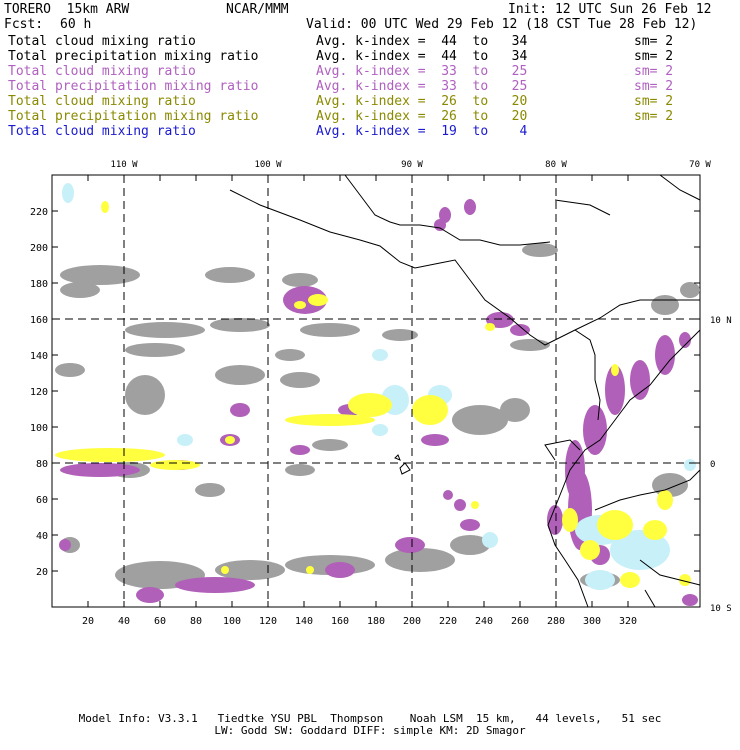 The width and height of the screenshot is (740, 750). What do you see at coordinates (67, 9) in the screenshot?
I see `model-title: TORERO 15km ARW` at bounding box center [67, 9].